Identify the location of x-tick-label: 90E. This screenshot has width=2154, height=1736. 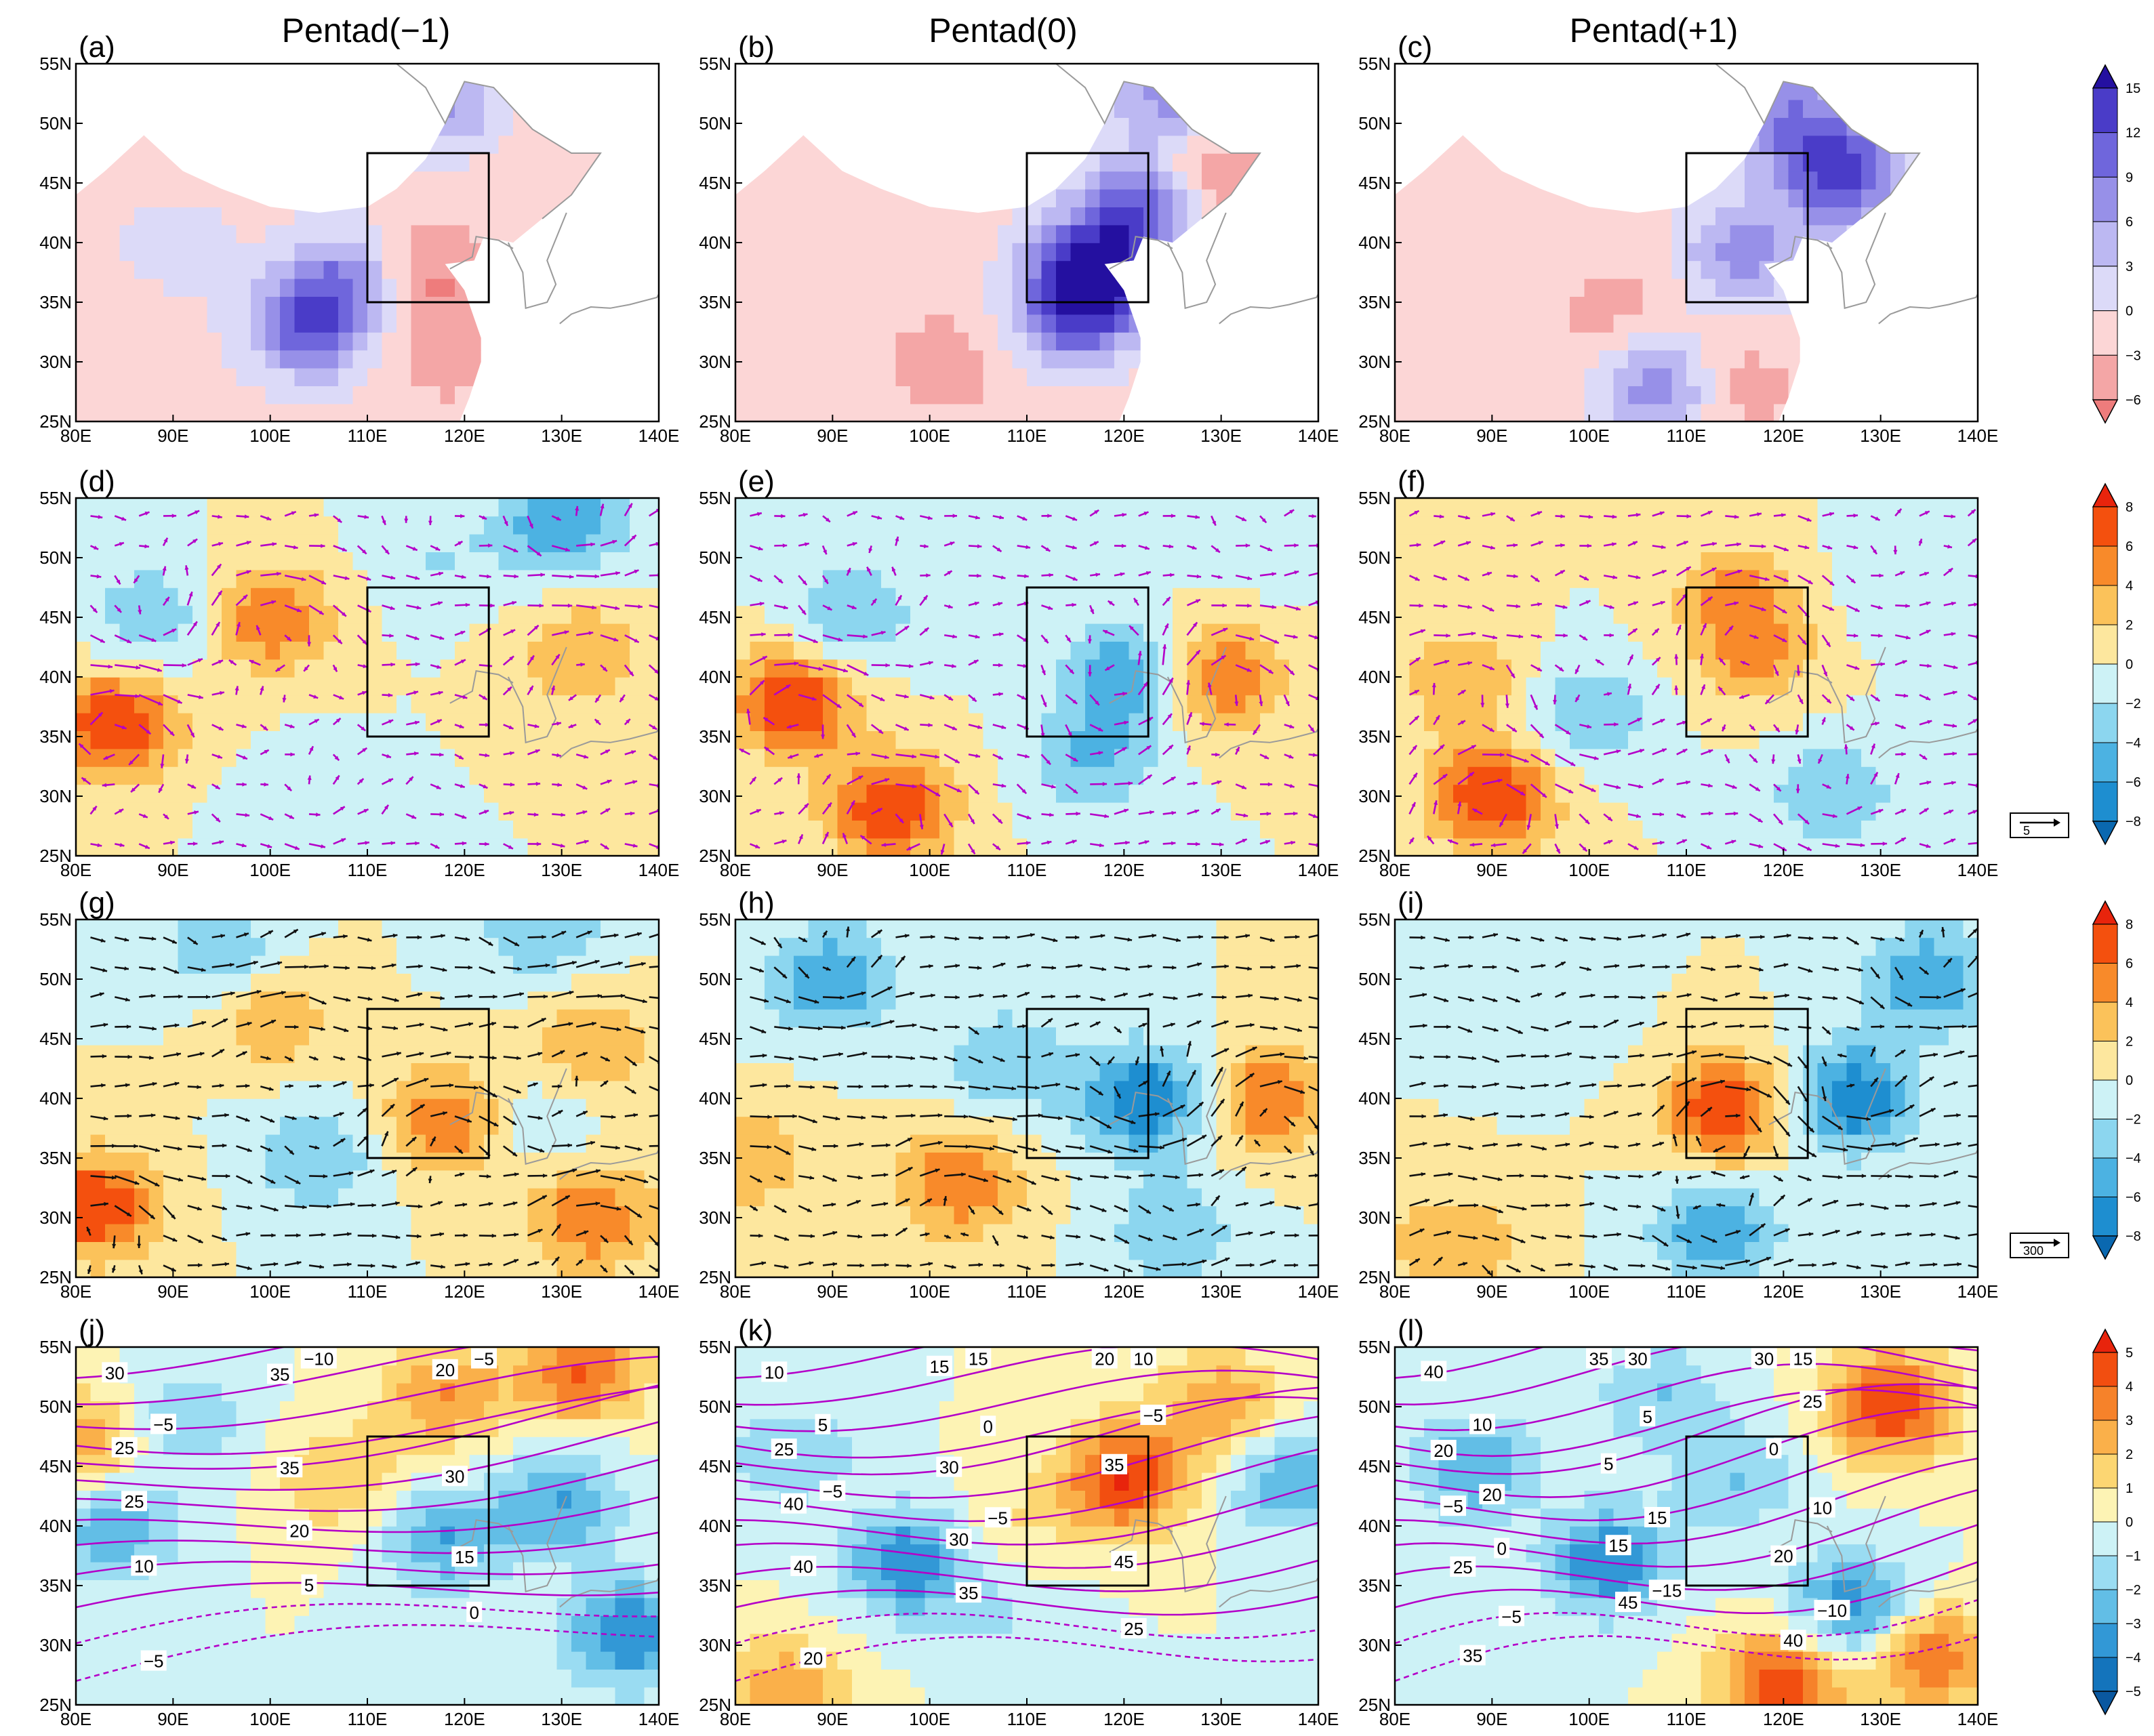
(832, 436).